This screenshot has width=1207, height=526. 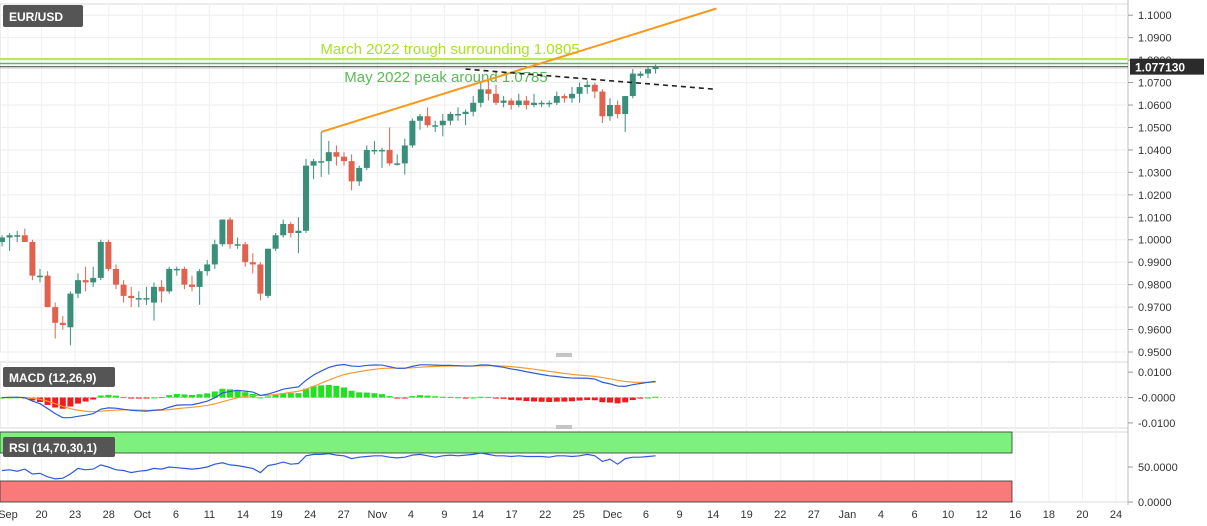 I want to click on price-tick-label: 1.1000, so click(x=1155, y=16).